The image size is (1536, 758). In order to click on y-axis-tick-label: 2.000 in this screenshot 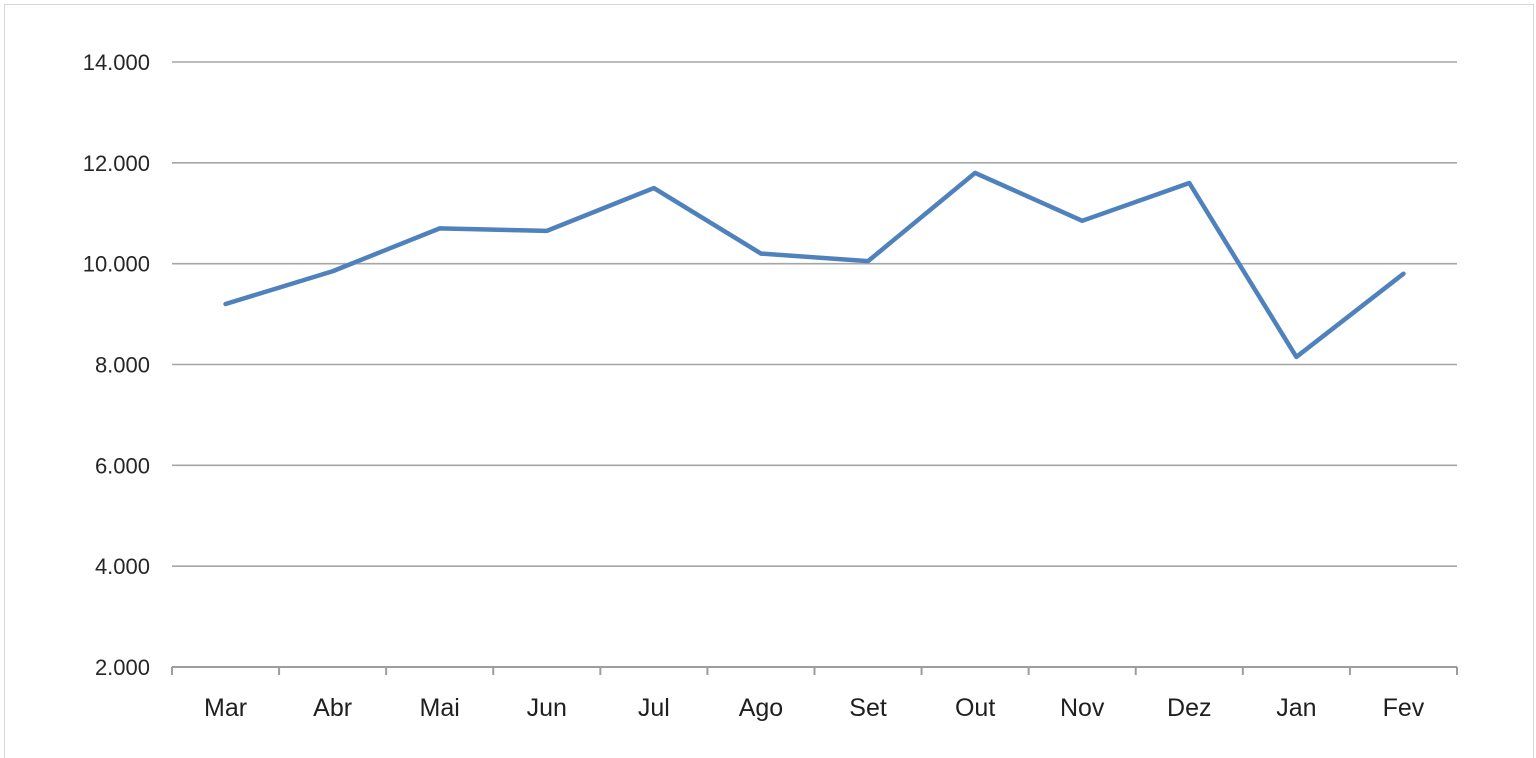, I will do `click(122, 667)`.